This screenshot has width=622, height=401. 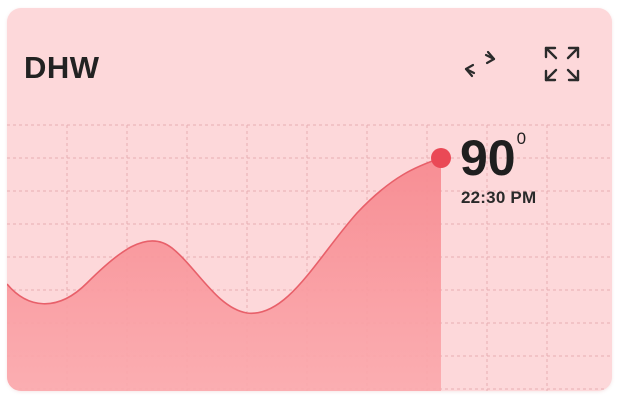 What do you see at coordinates (62, 67) in the screenshot?
I see `widget-title: DHW` at bounding box center [62, 67].